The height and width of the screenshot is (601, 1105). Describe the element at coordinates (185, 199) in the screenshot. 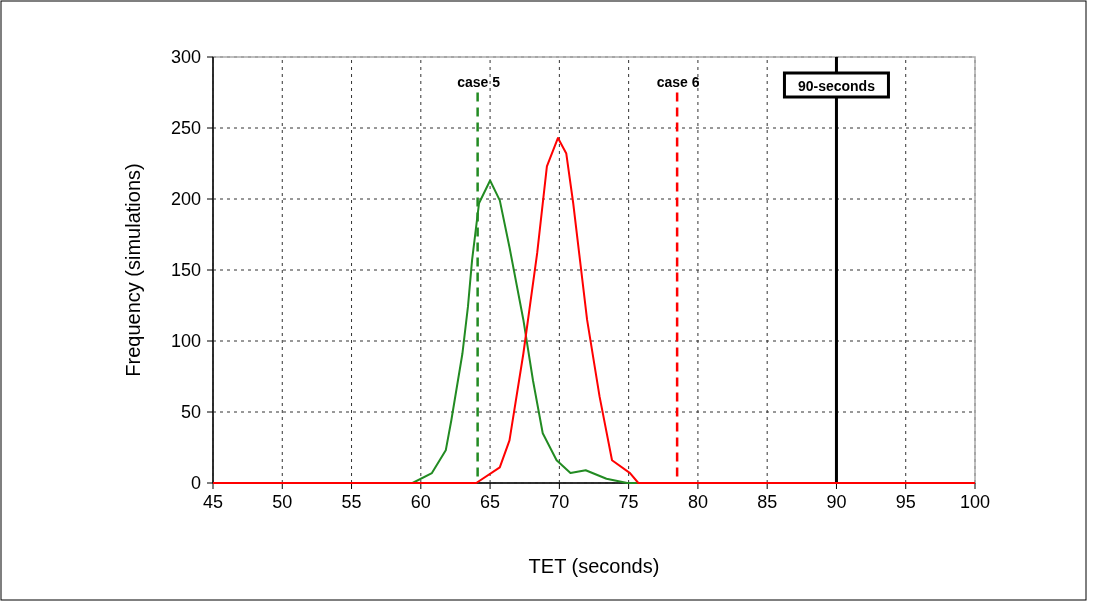

I see `y-tick-label: 200` at that location.